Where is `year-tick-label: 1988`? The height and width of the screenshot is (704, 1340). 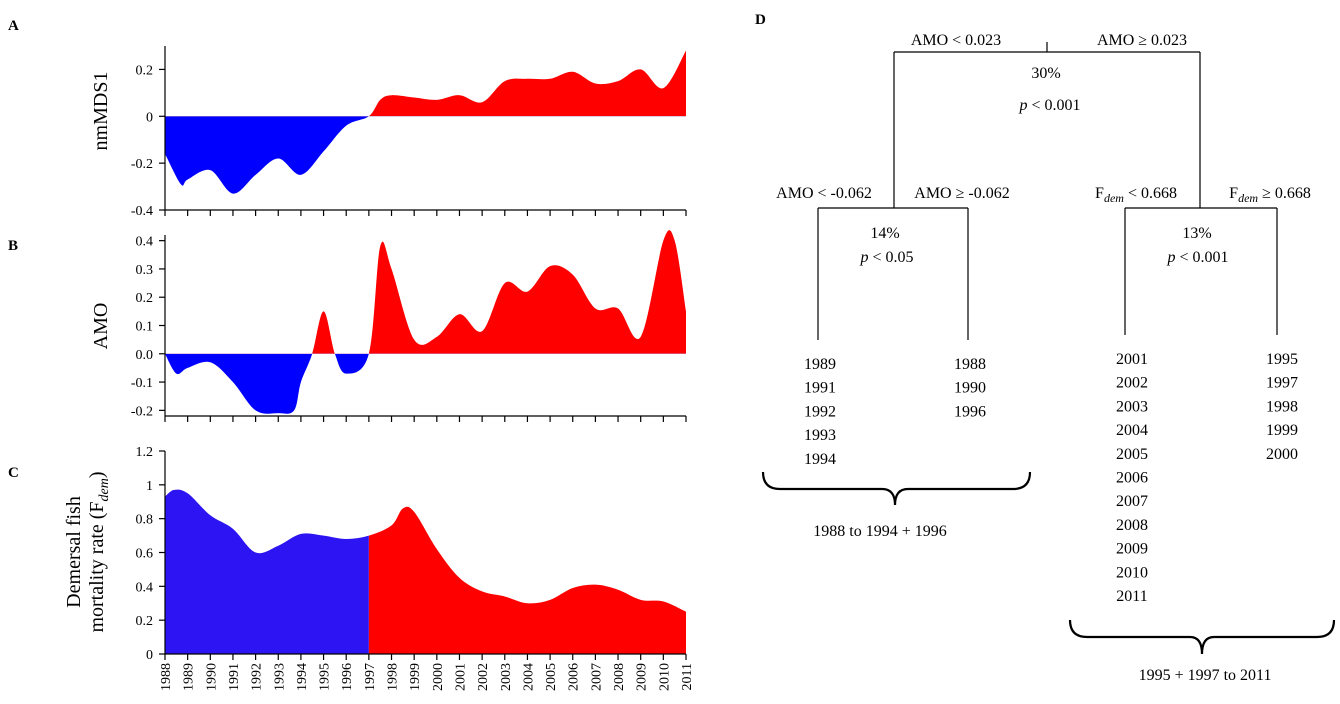 year-tick-label: 1988 is located at coordinates (166, 677).